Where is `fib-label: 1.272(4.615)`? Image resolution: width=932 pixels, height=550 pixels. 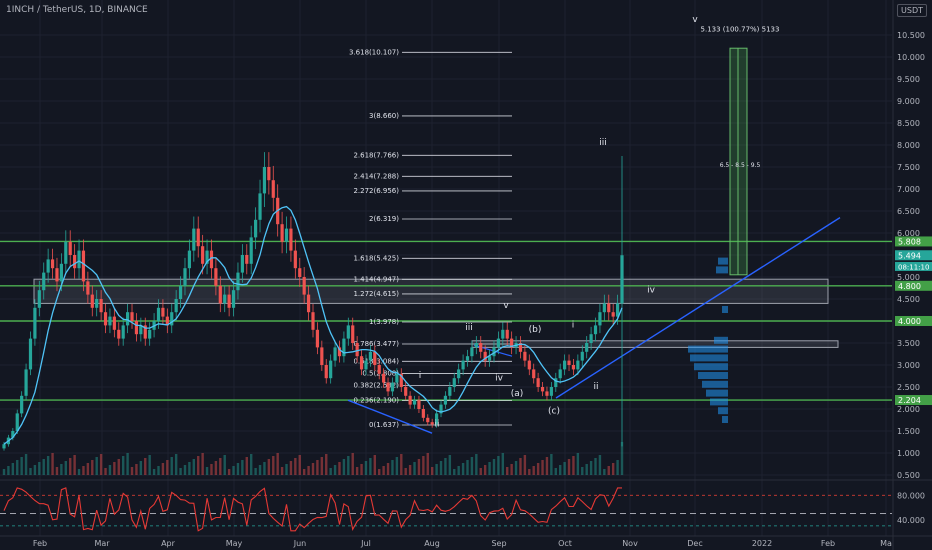
fib-label: 1.272(4.615) is located at coordinates (376, 294).